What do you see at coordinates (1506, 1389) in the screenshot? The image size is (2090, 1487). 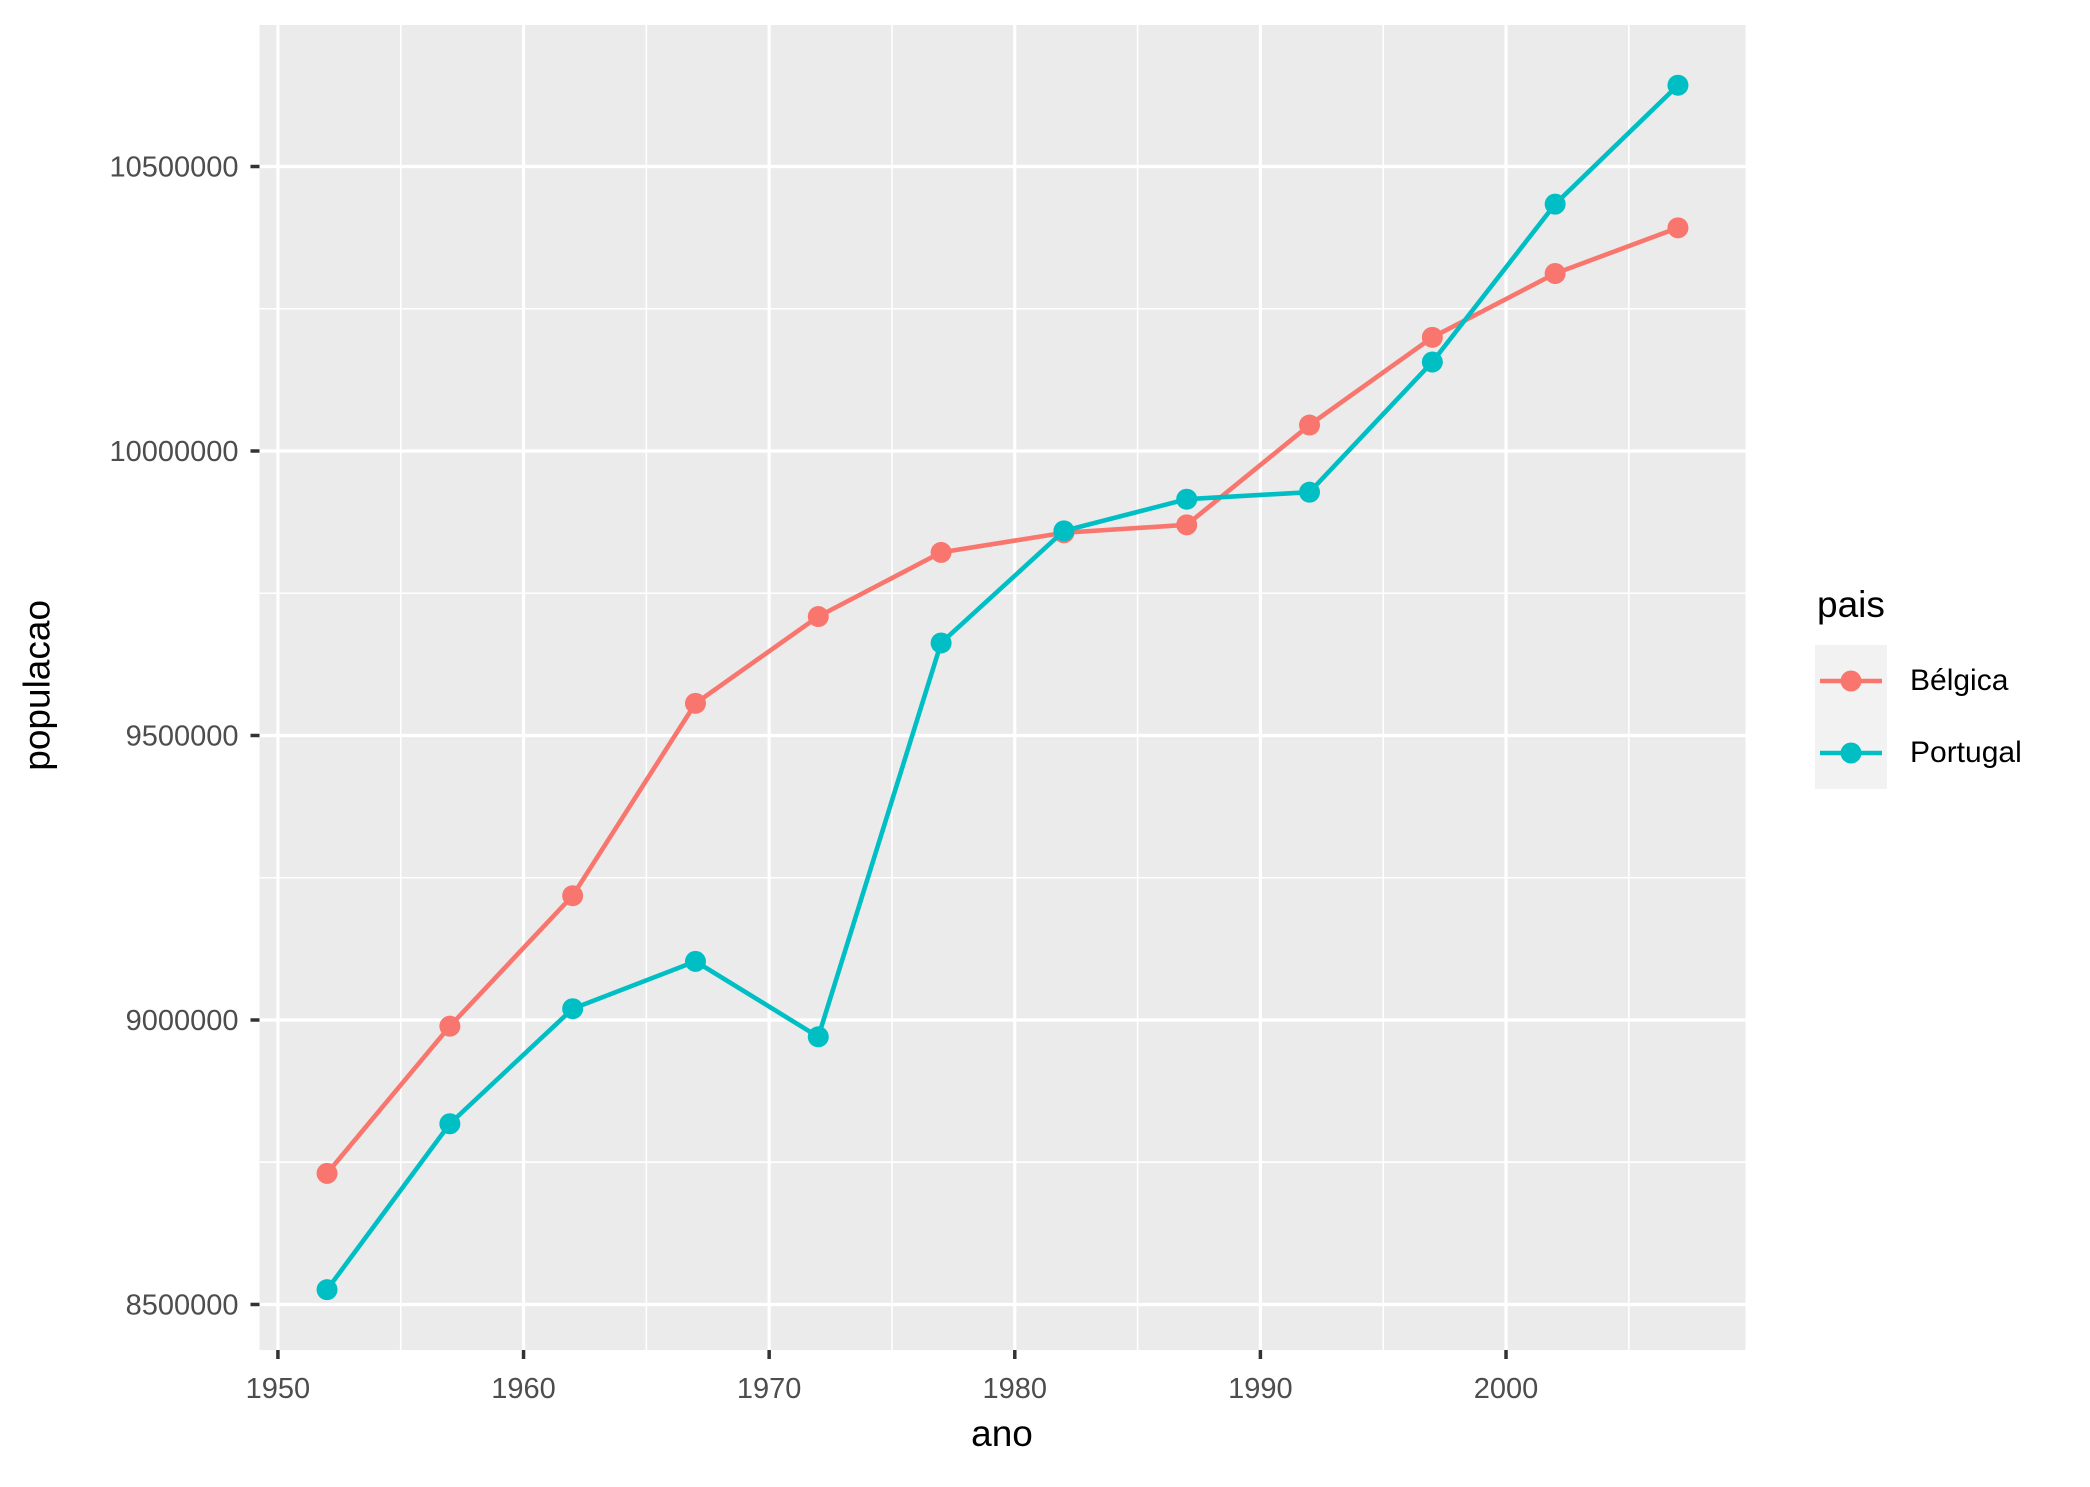 I see `svg-text: 2000` at bounding box center [1506, 1389].